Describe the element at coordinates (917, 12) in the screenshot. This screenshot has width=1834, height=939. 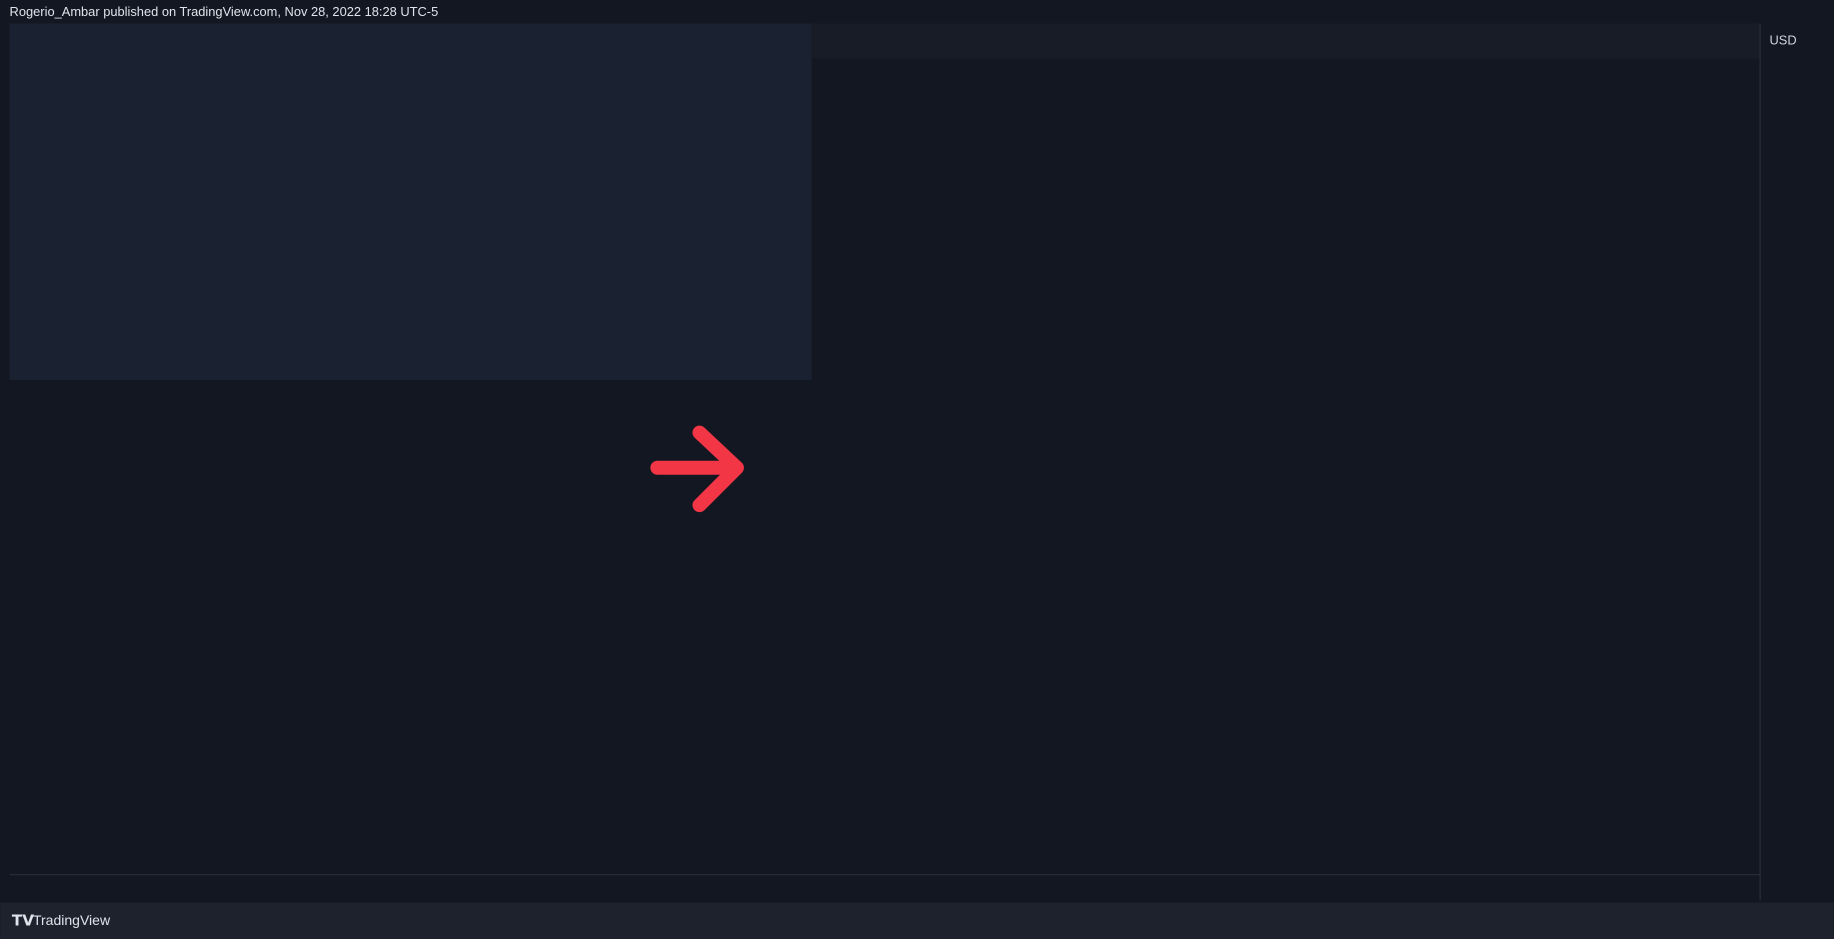
I see `header-bar` at that location.